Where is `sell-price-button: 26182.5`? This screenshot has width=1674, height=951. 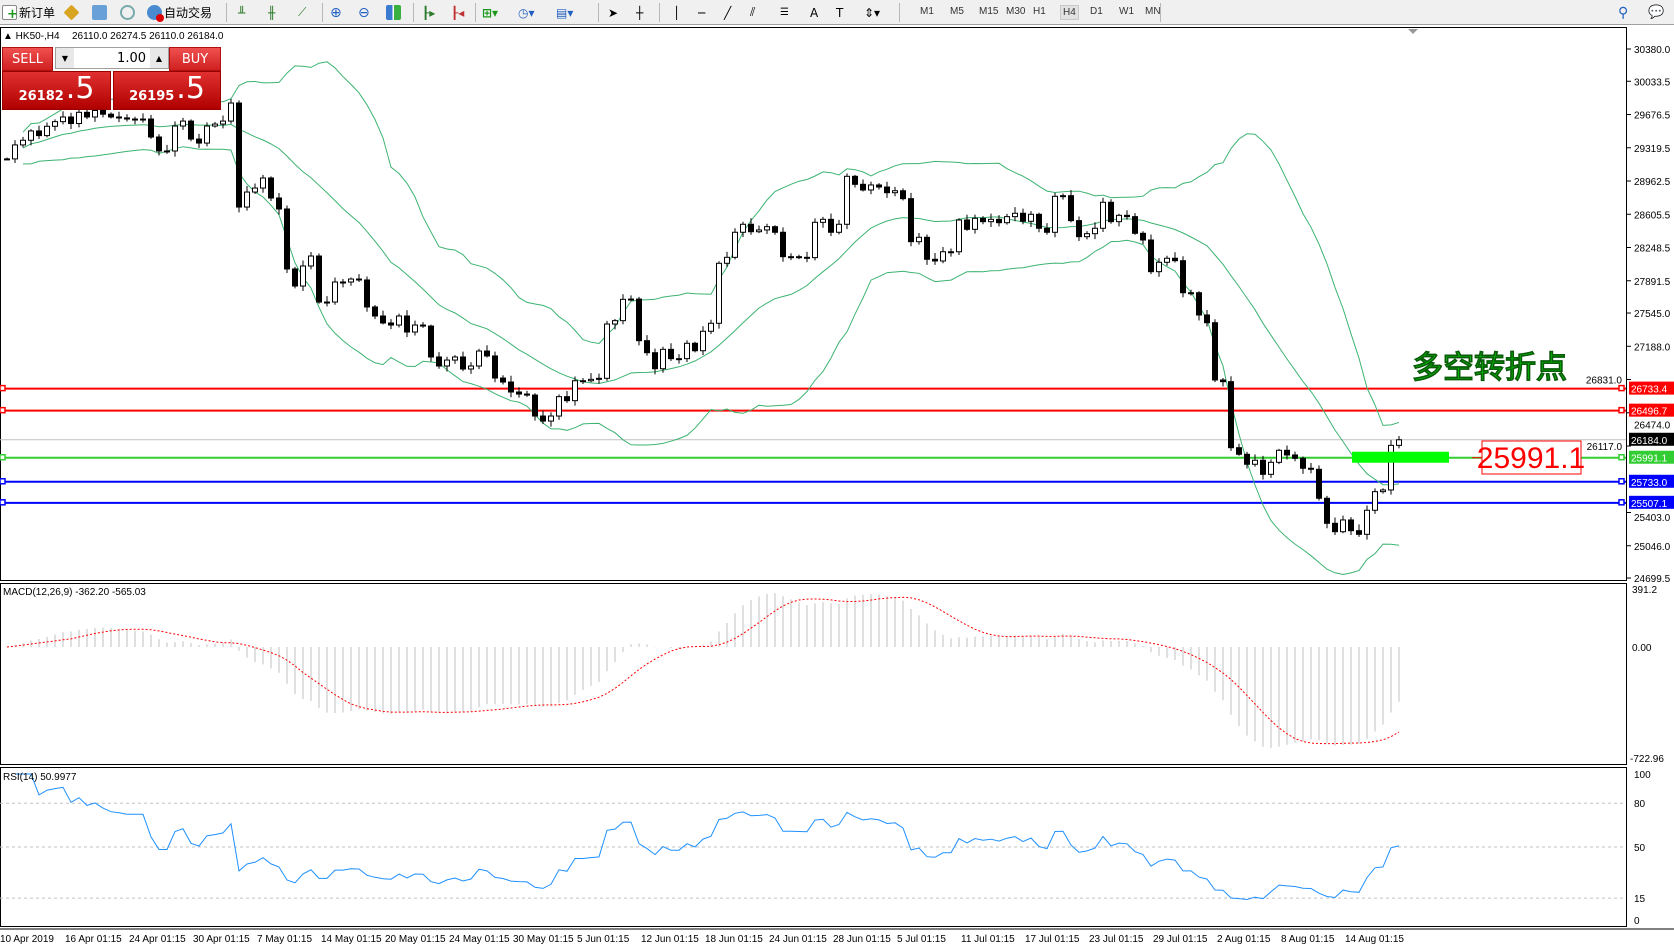 sell-price-button: 26182.5 is located at coordinates (56, 90).